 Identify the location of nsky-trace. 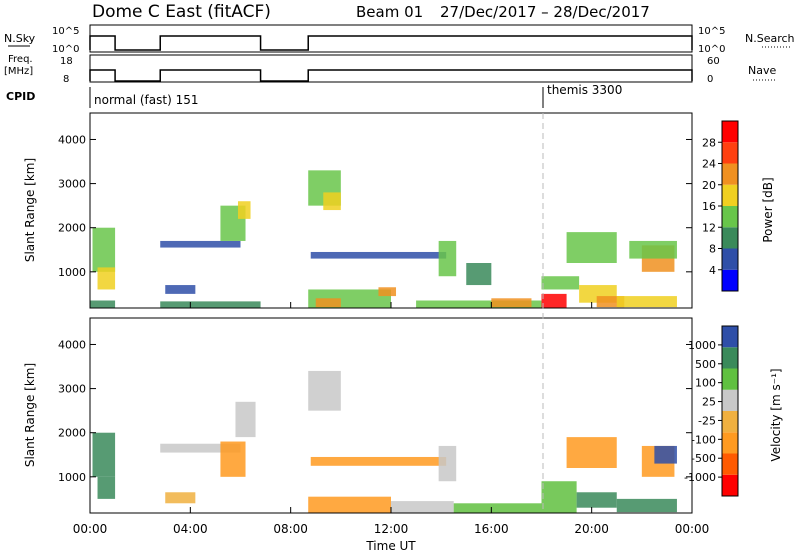
(391, 43).